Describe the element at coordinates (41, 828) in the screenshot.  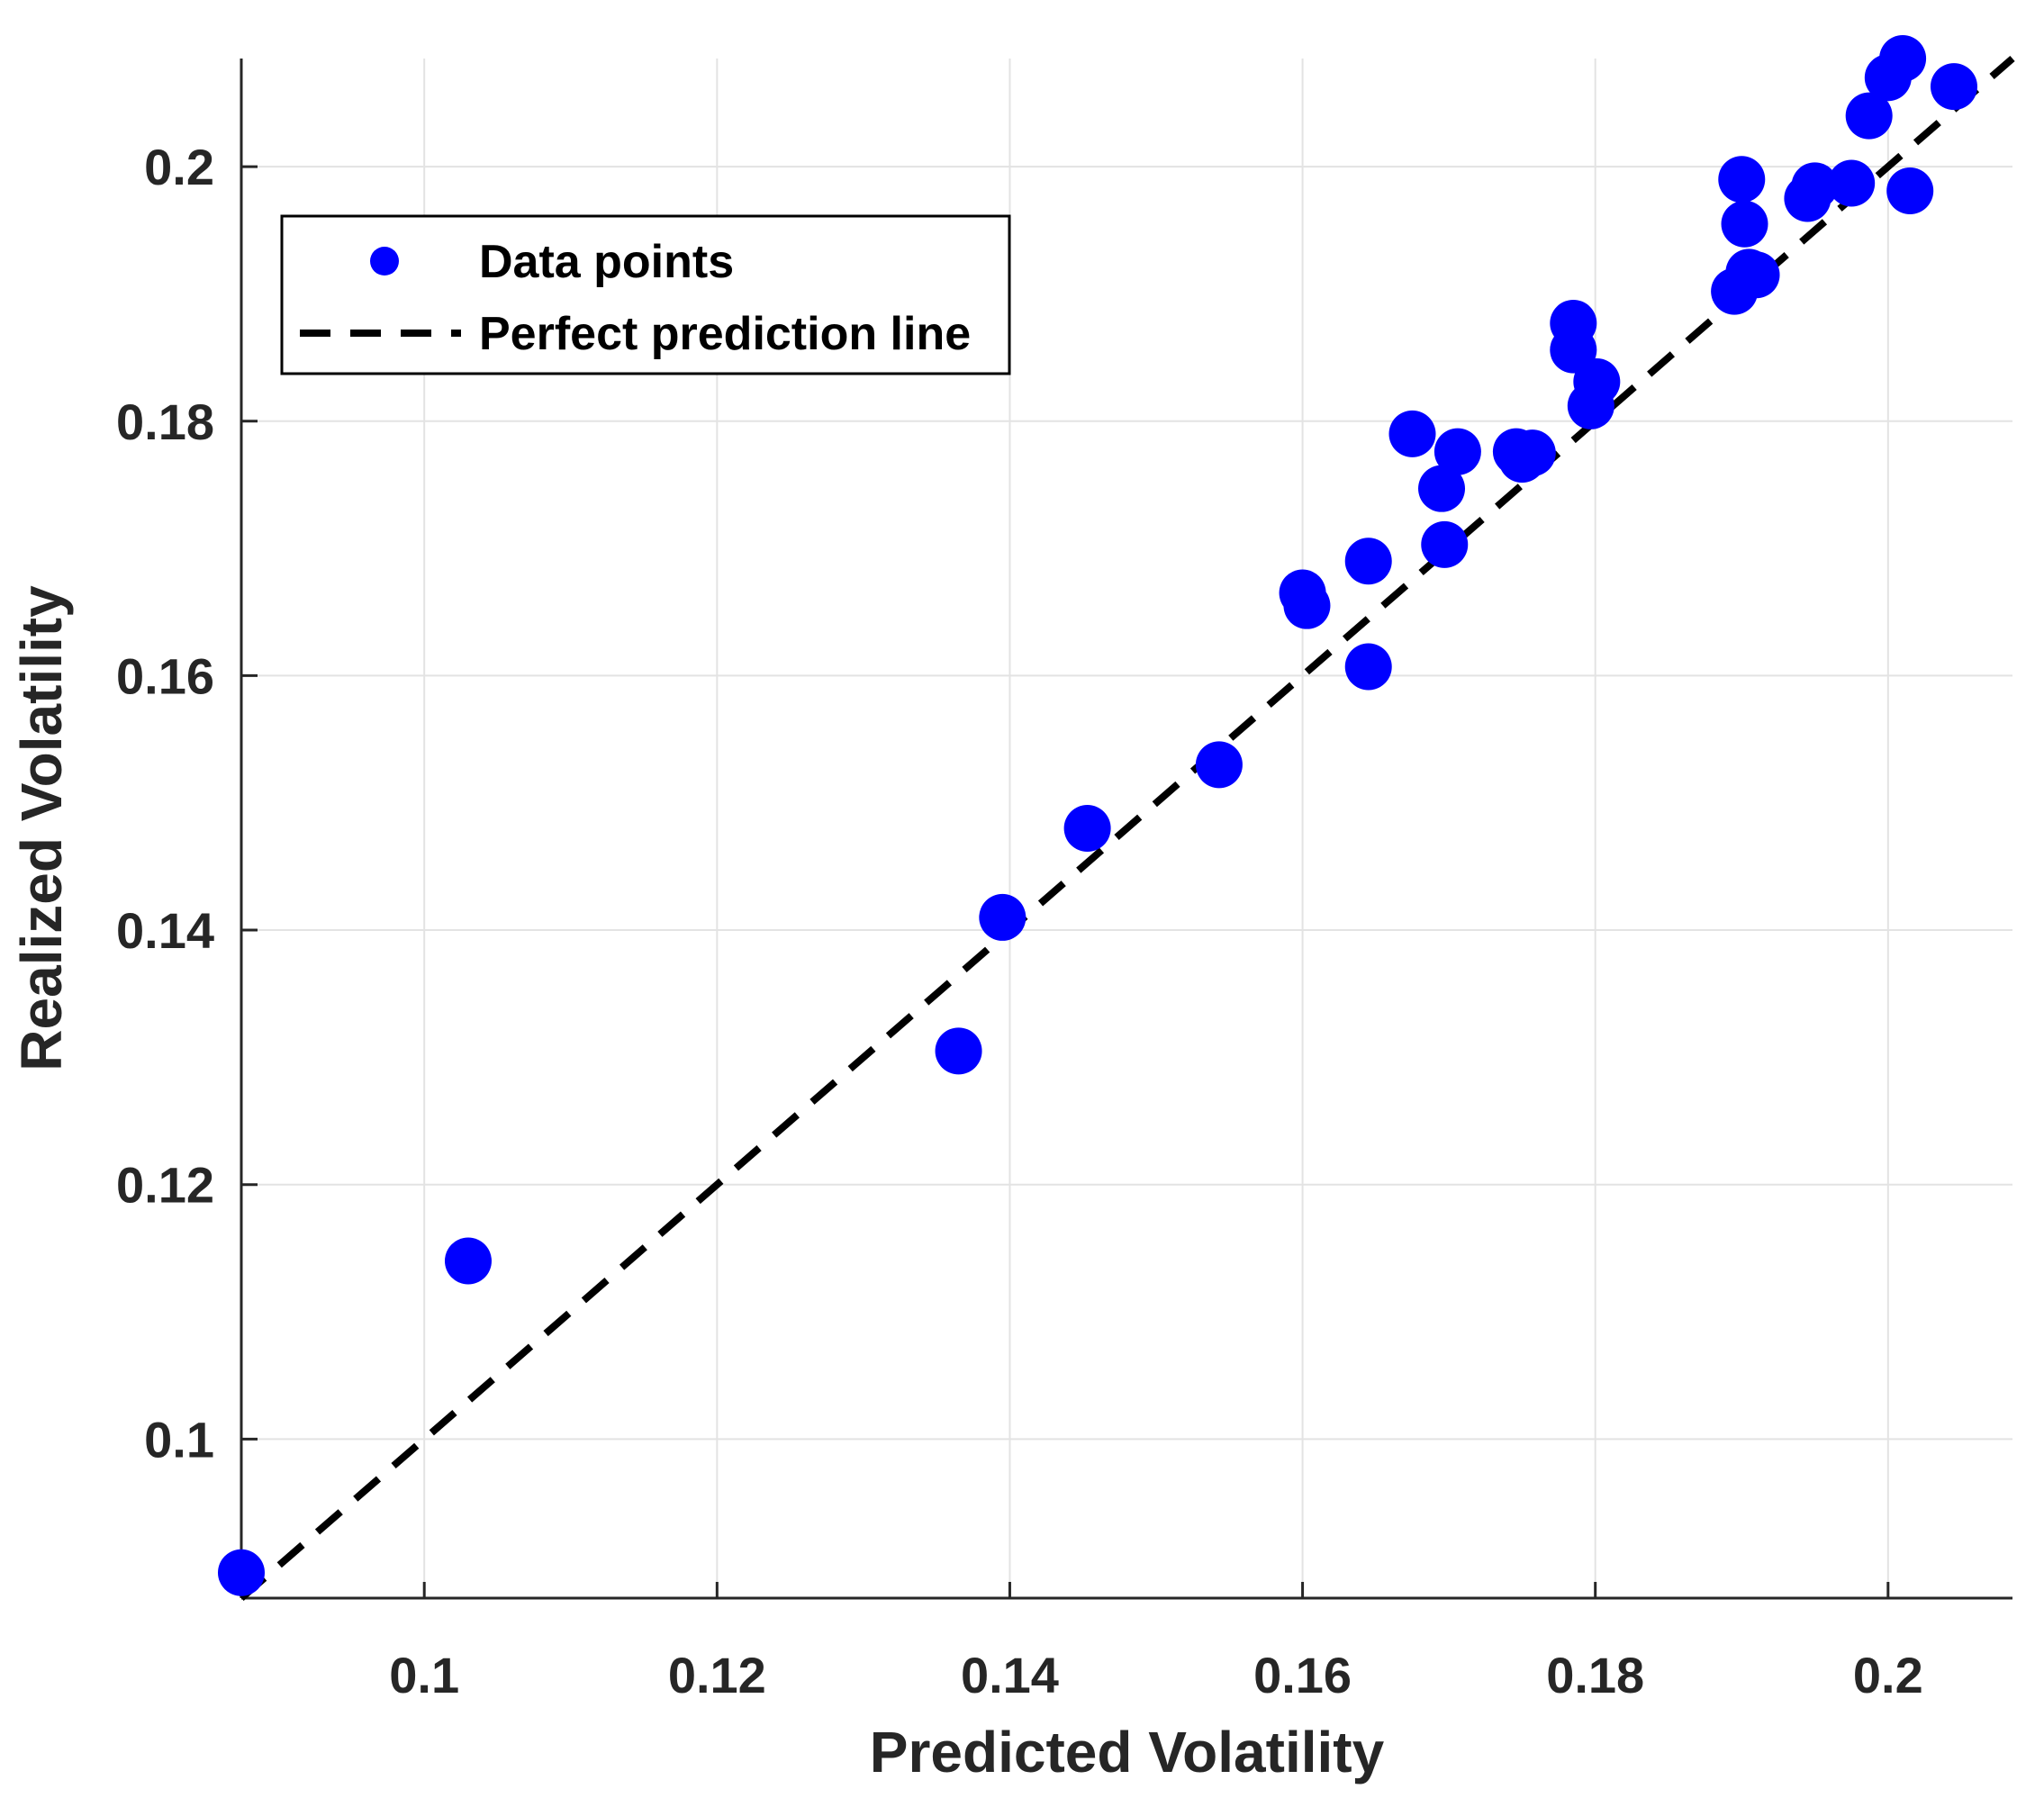
I see `y-axis-label: Realized Volatility` at that location.